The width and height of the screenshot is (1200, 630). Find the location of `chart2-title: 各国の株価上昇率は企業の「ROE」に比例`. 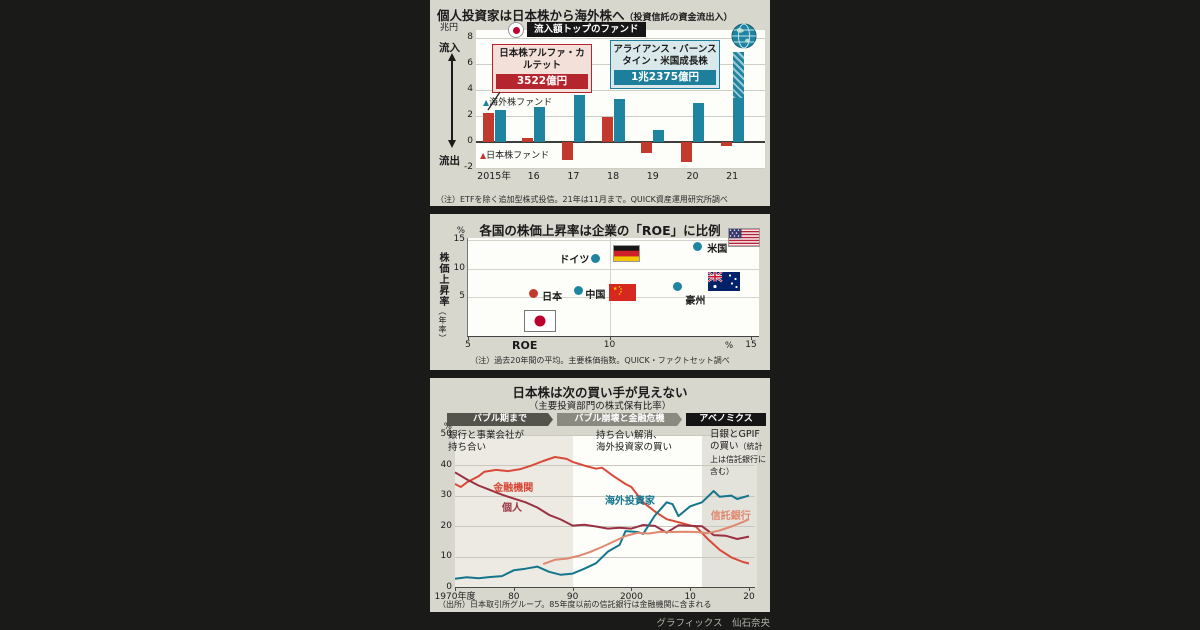

chart2-title: 各国の株価上昇率は企業の「ROE」に比例 is located at coordinates (600, 230).